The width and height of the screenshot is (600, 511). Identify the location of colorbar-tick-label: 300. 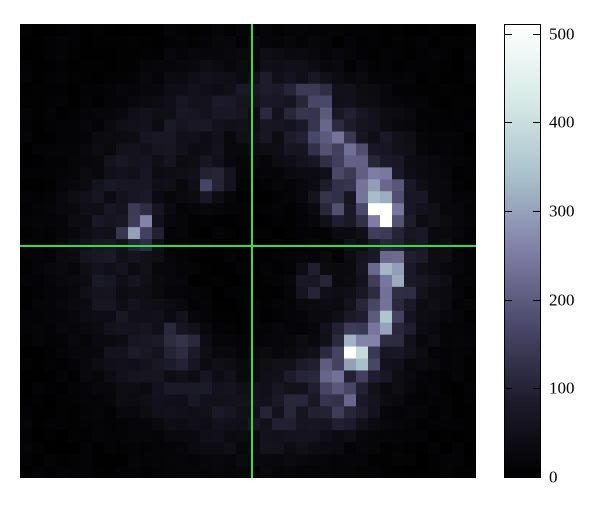
(562, 211).